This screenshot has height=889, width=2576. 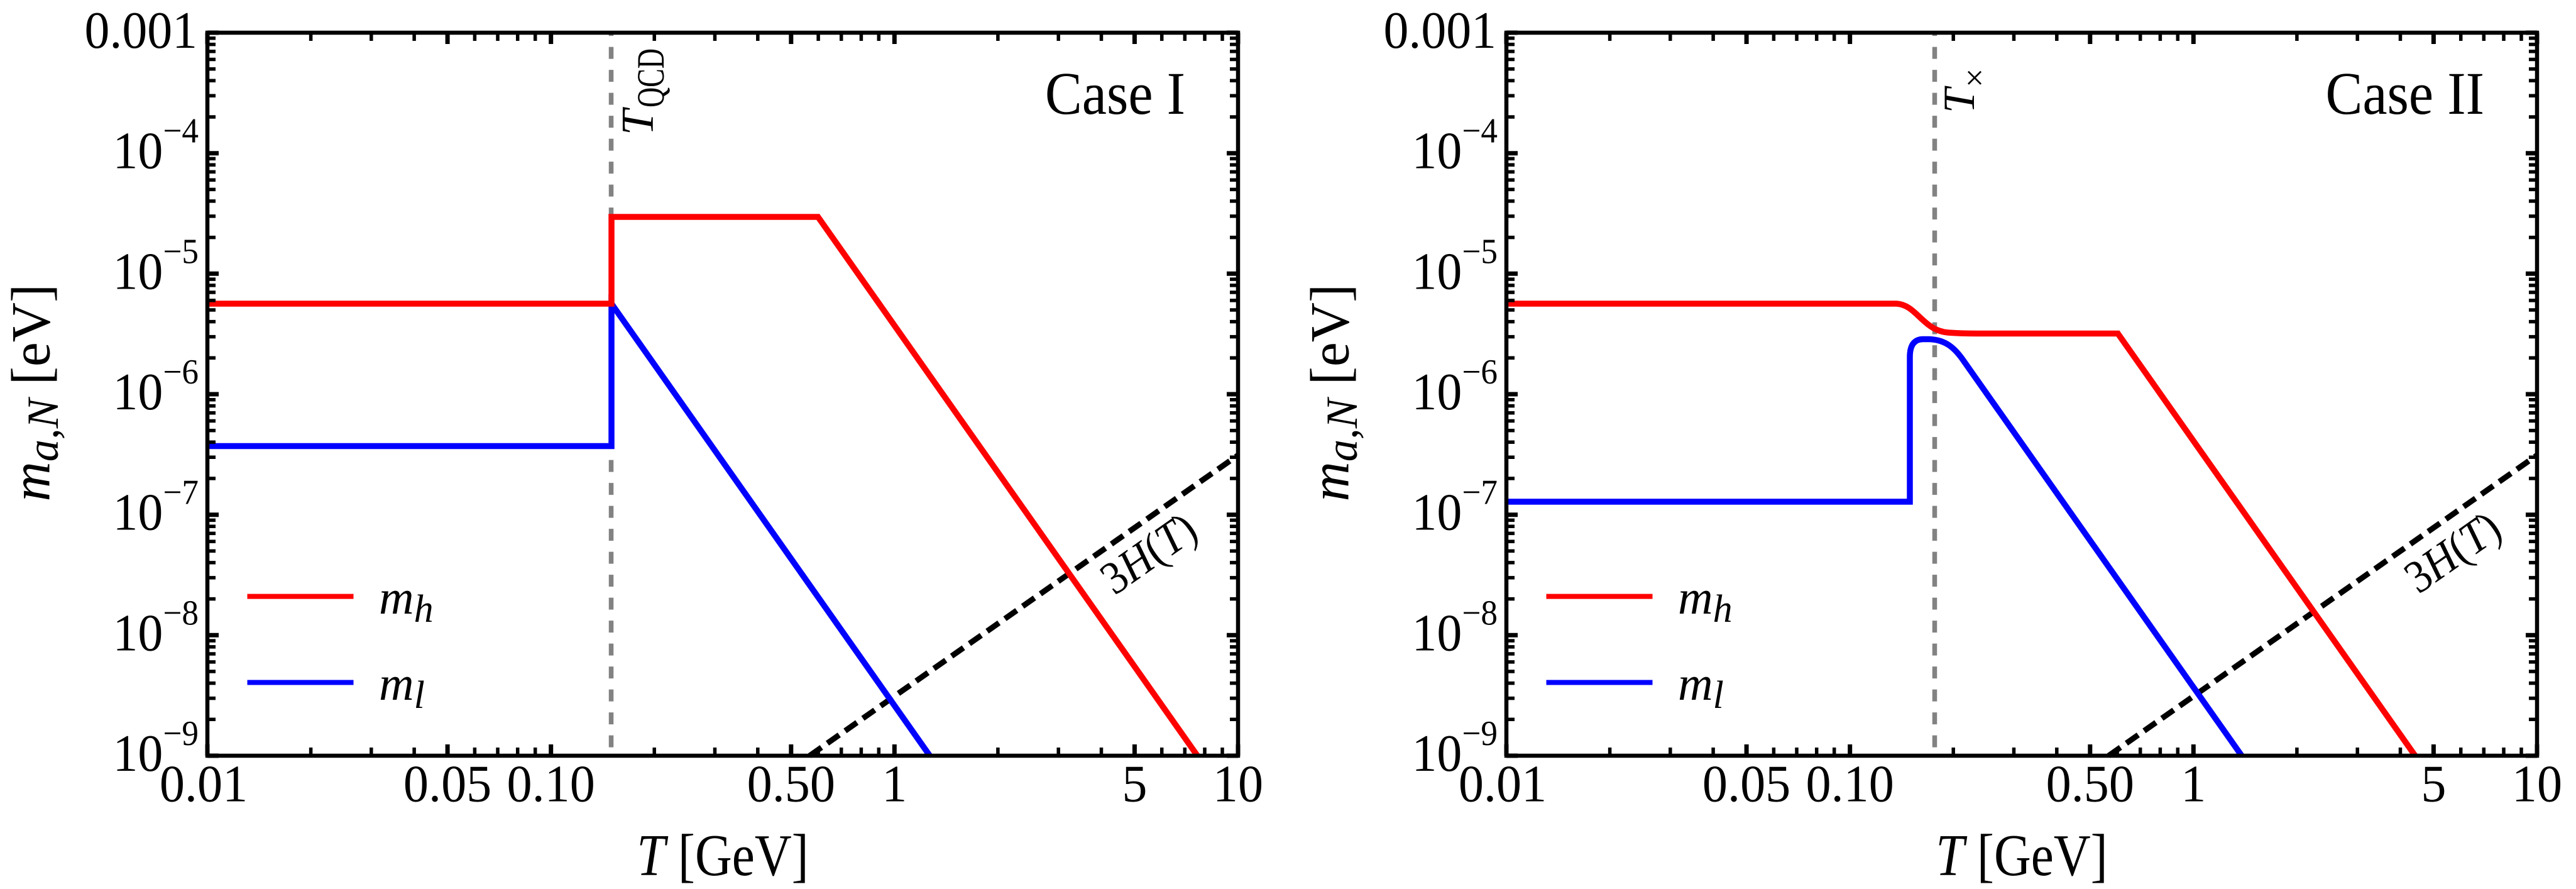 What do you see at coordinates (1454, 145) in the screenshot?
I see `svg-text: 10−4` at bounding box center [1454, 145].